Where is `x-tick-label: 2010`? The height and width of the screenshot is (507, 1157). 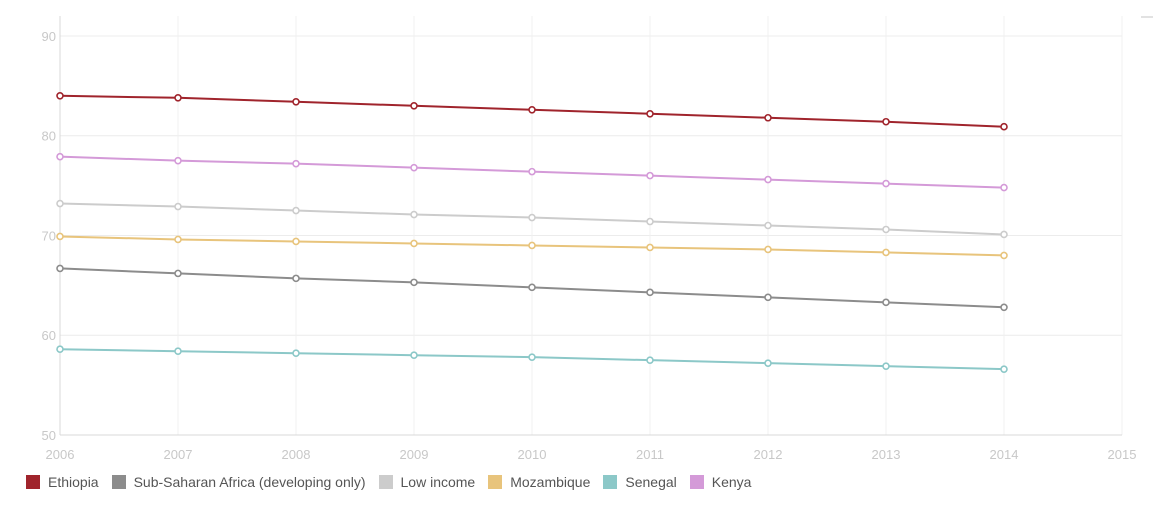
x-tick-label: 2010 is located at coordinates (532, 454).